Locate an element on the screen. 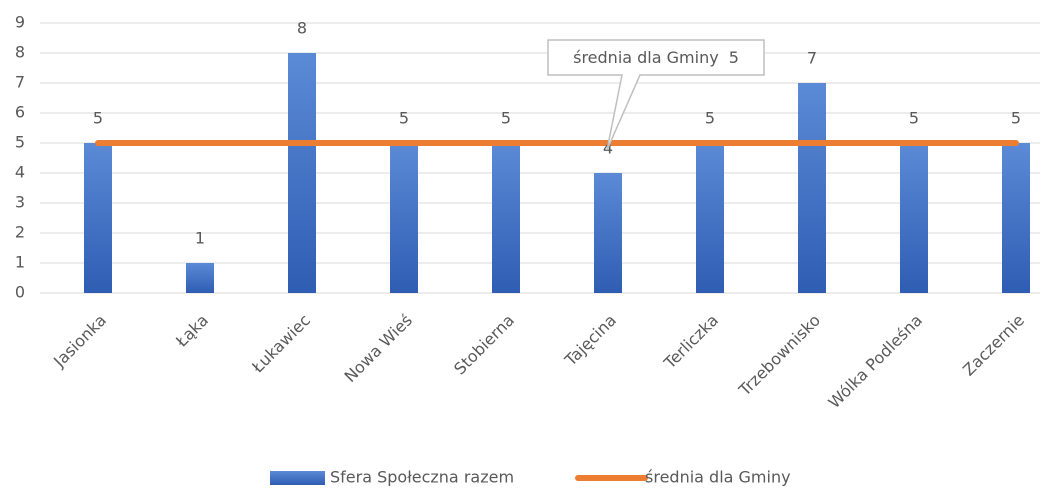 The height and width of the screenshot is (488, 1054). data-label: 7 is located at coordinates (812, 58).